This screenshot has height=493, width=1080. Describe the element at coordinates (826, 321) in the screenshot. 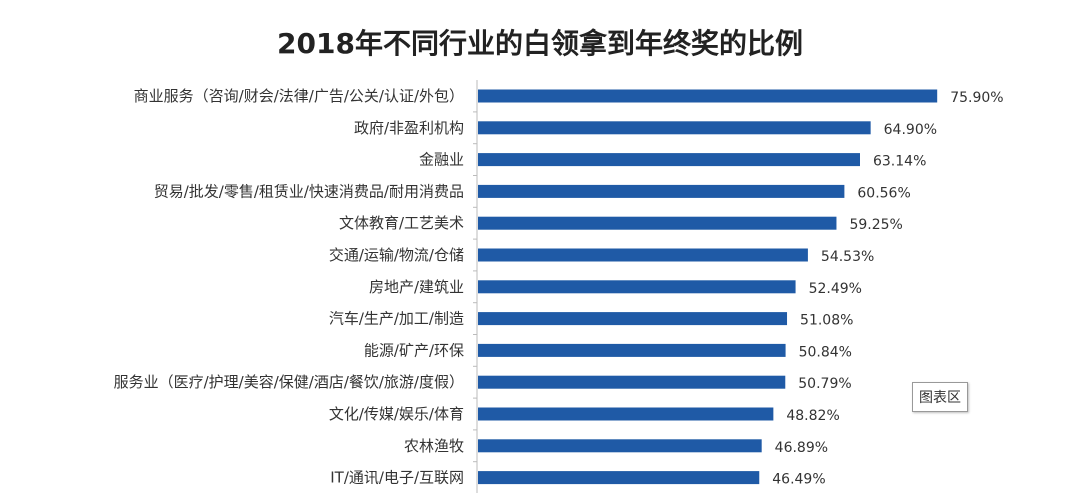

I see `data-label: 51.08%` at that location.